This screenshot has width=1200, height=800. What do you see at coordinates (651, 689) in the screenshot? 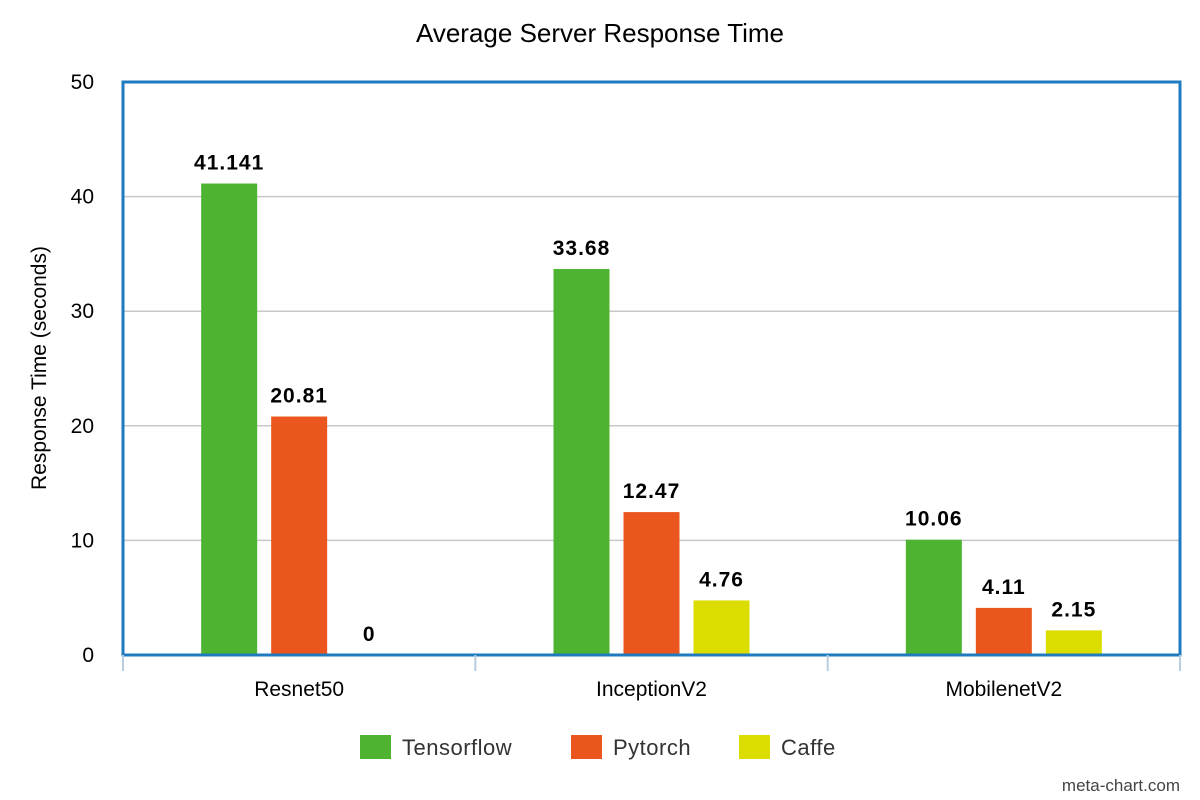
I see `x-tick-label: InceptionV2` at bounding box center [651, 689].